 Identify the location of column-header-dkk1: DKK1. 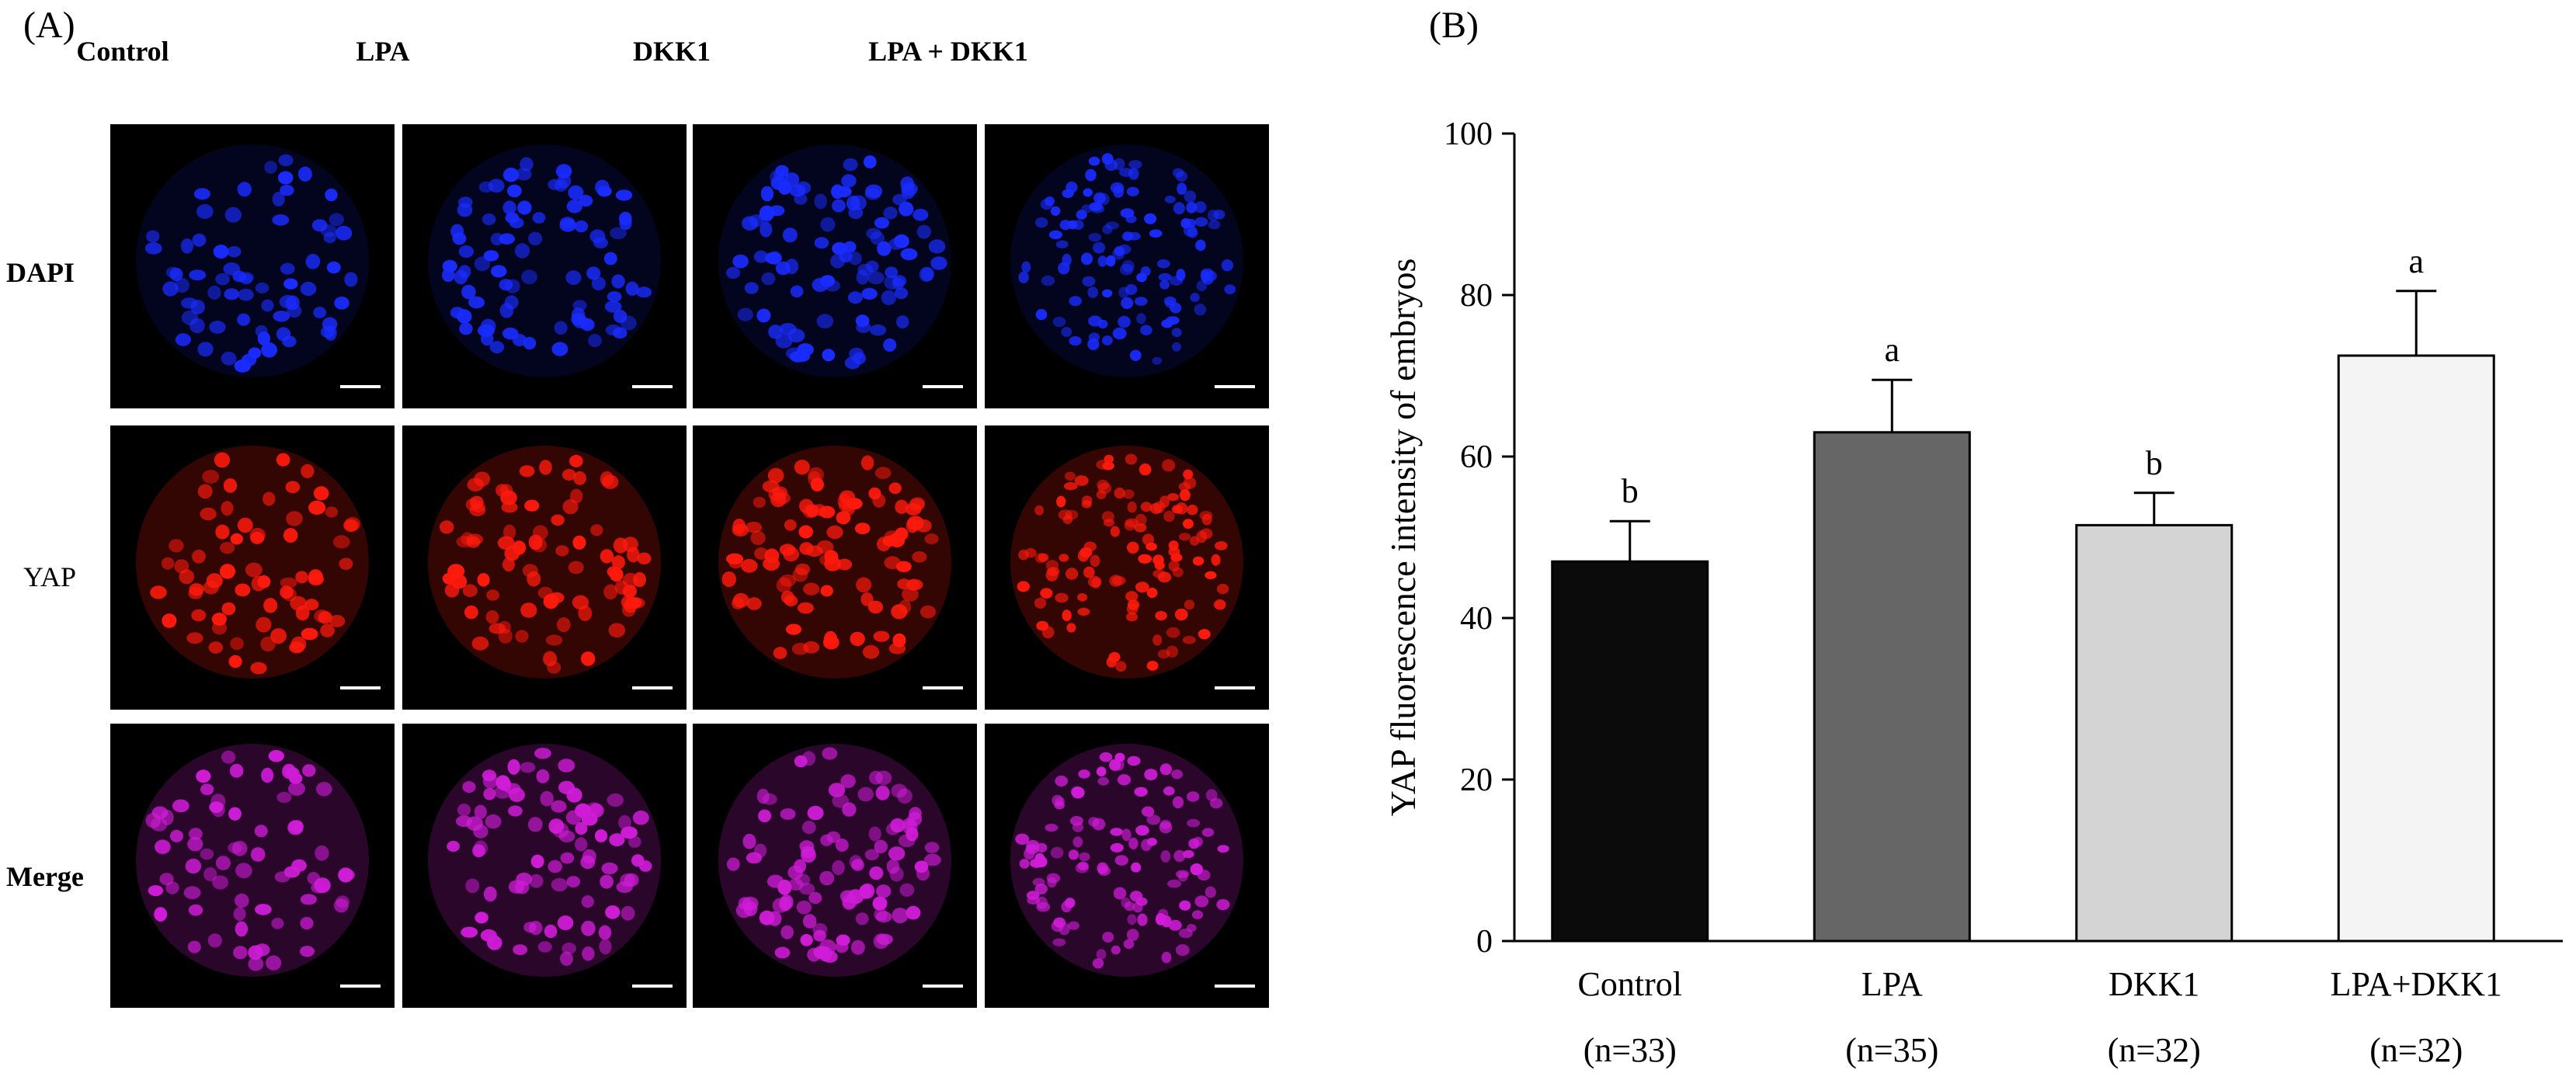
(671, 52).